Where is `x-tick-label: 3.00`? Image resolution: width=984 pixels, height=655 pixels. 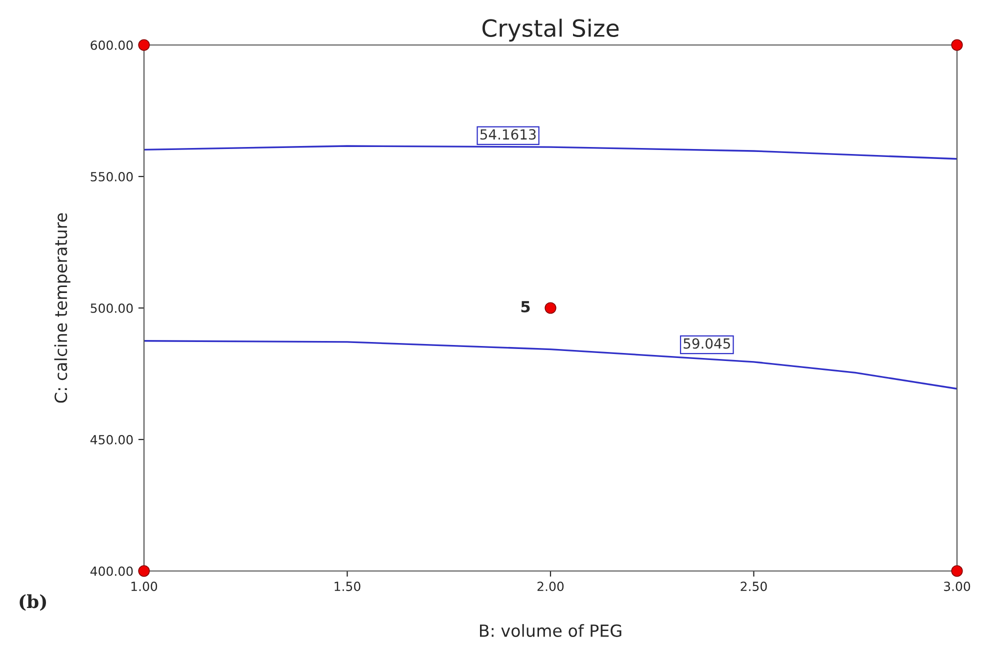
x-tick-label: 3.00 is located at coordinates (957, 587).